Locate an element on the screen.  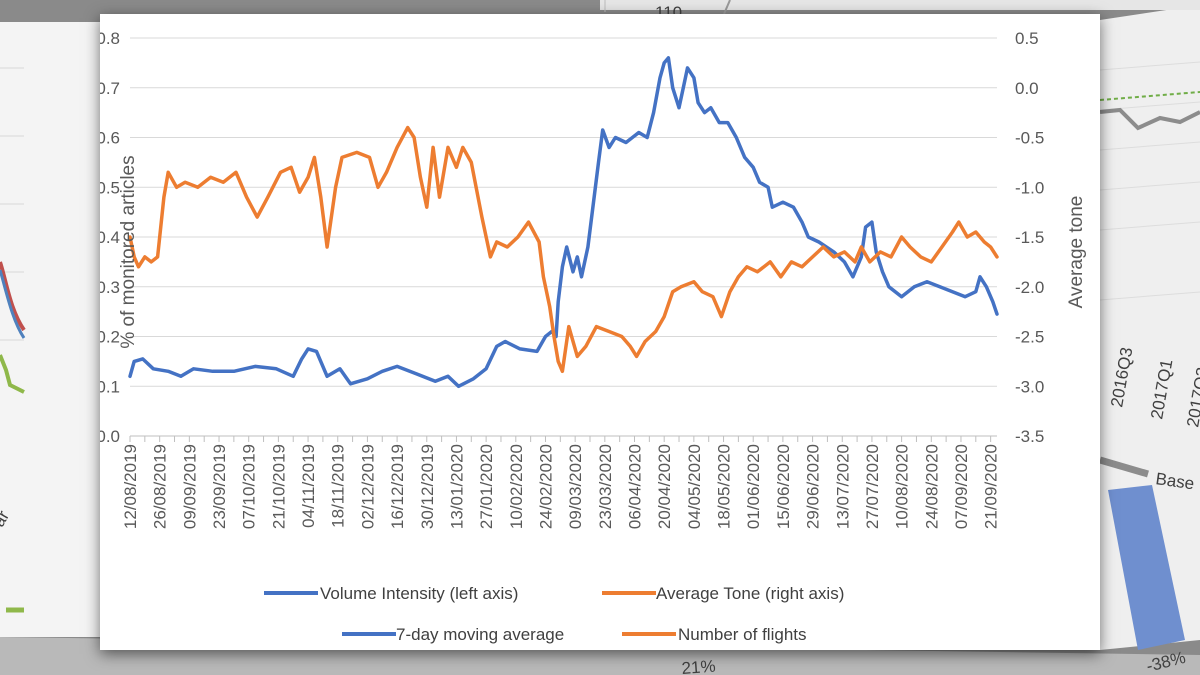
y-left-tick-label: 0.1 is located at coordinates (110, 386).